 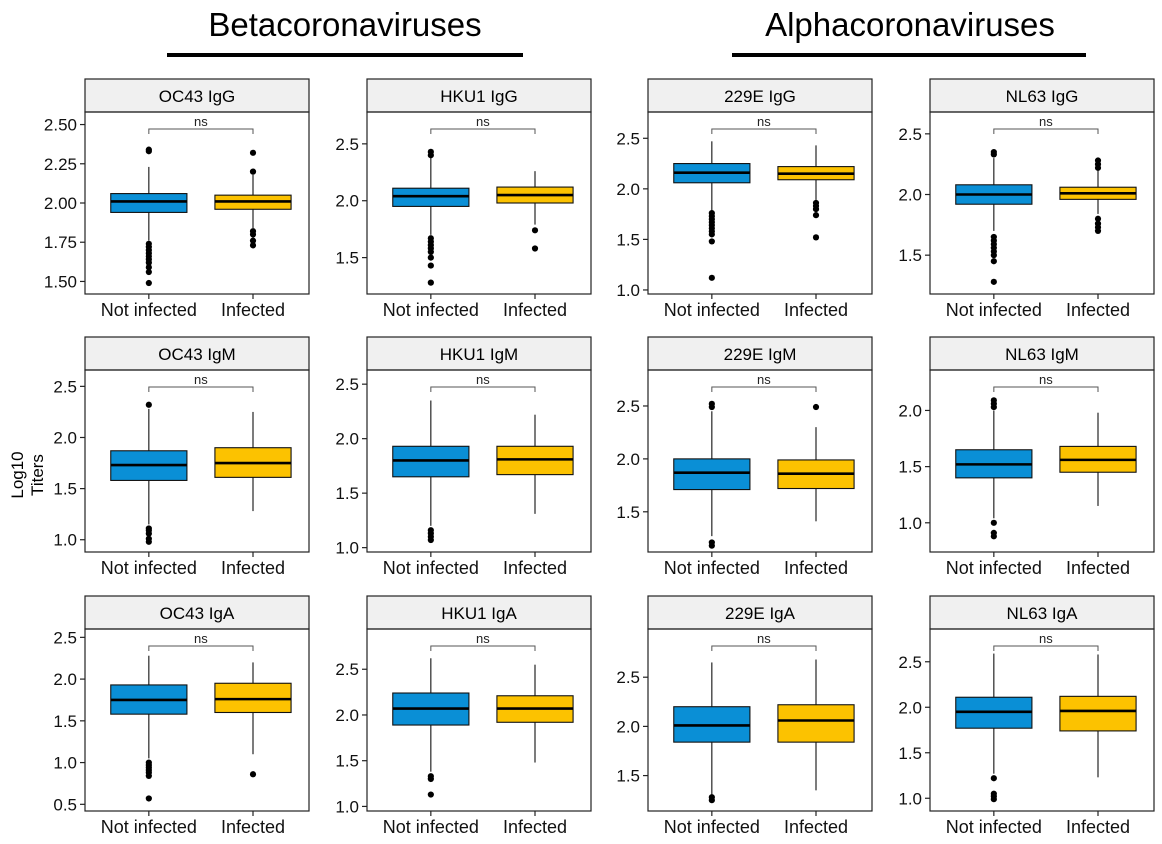 What do you see at coordinates (196, 354) in the screenshot?
I see `panel-title: OC43 IgM` at bounding box center [196, 354].